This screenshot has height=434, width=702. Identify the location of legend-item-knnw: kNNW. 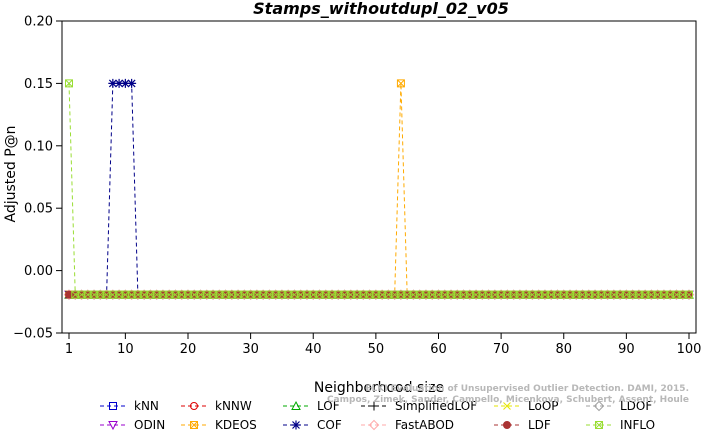
(216, 406).